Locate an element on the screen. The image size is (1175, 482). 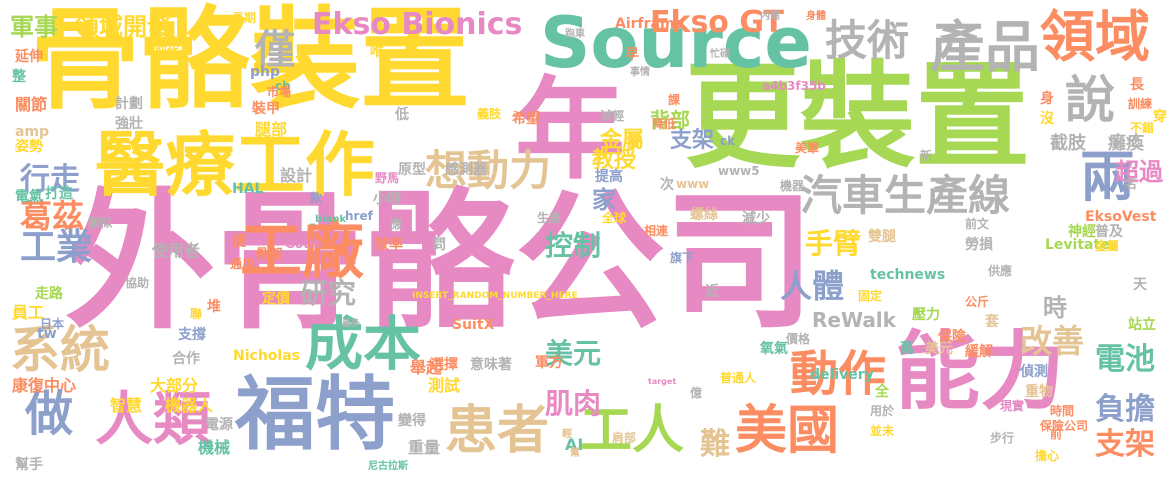
cloud-word: 偵測 is located at coordinates (1034, 372).